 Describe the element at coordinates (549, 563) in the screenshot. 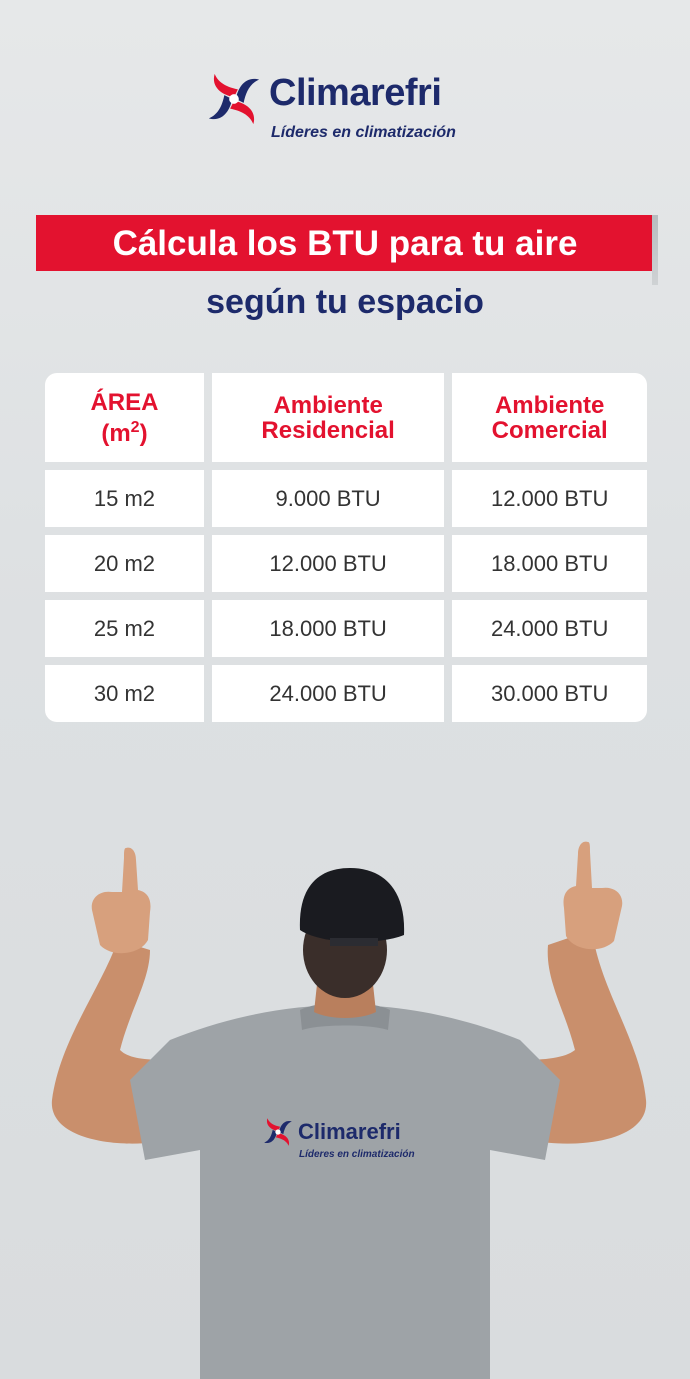

I see `cell-commercial: 18.000 BTU` at that location.